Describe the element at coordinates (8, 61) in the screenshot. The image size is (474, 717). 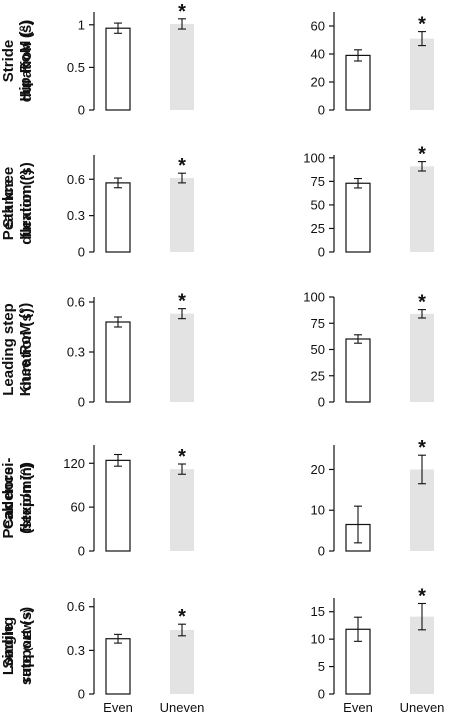
I see `y-axis-label: Stride` at that location.